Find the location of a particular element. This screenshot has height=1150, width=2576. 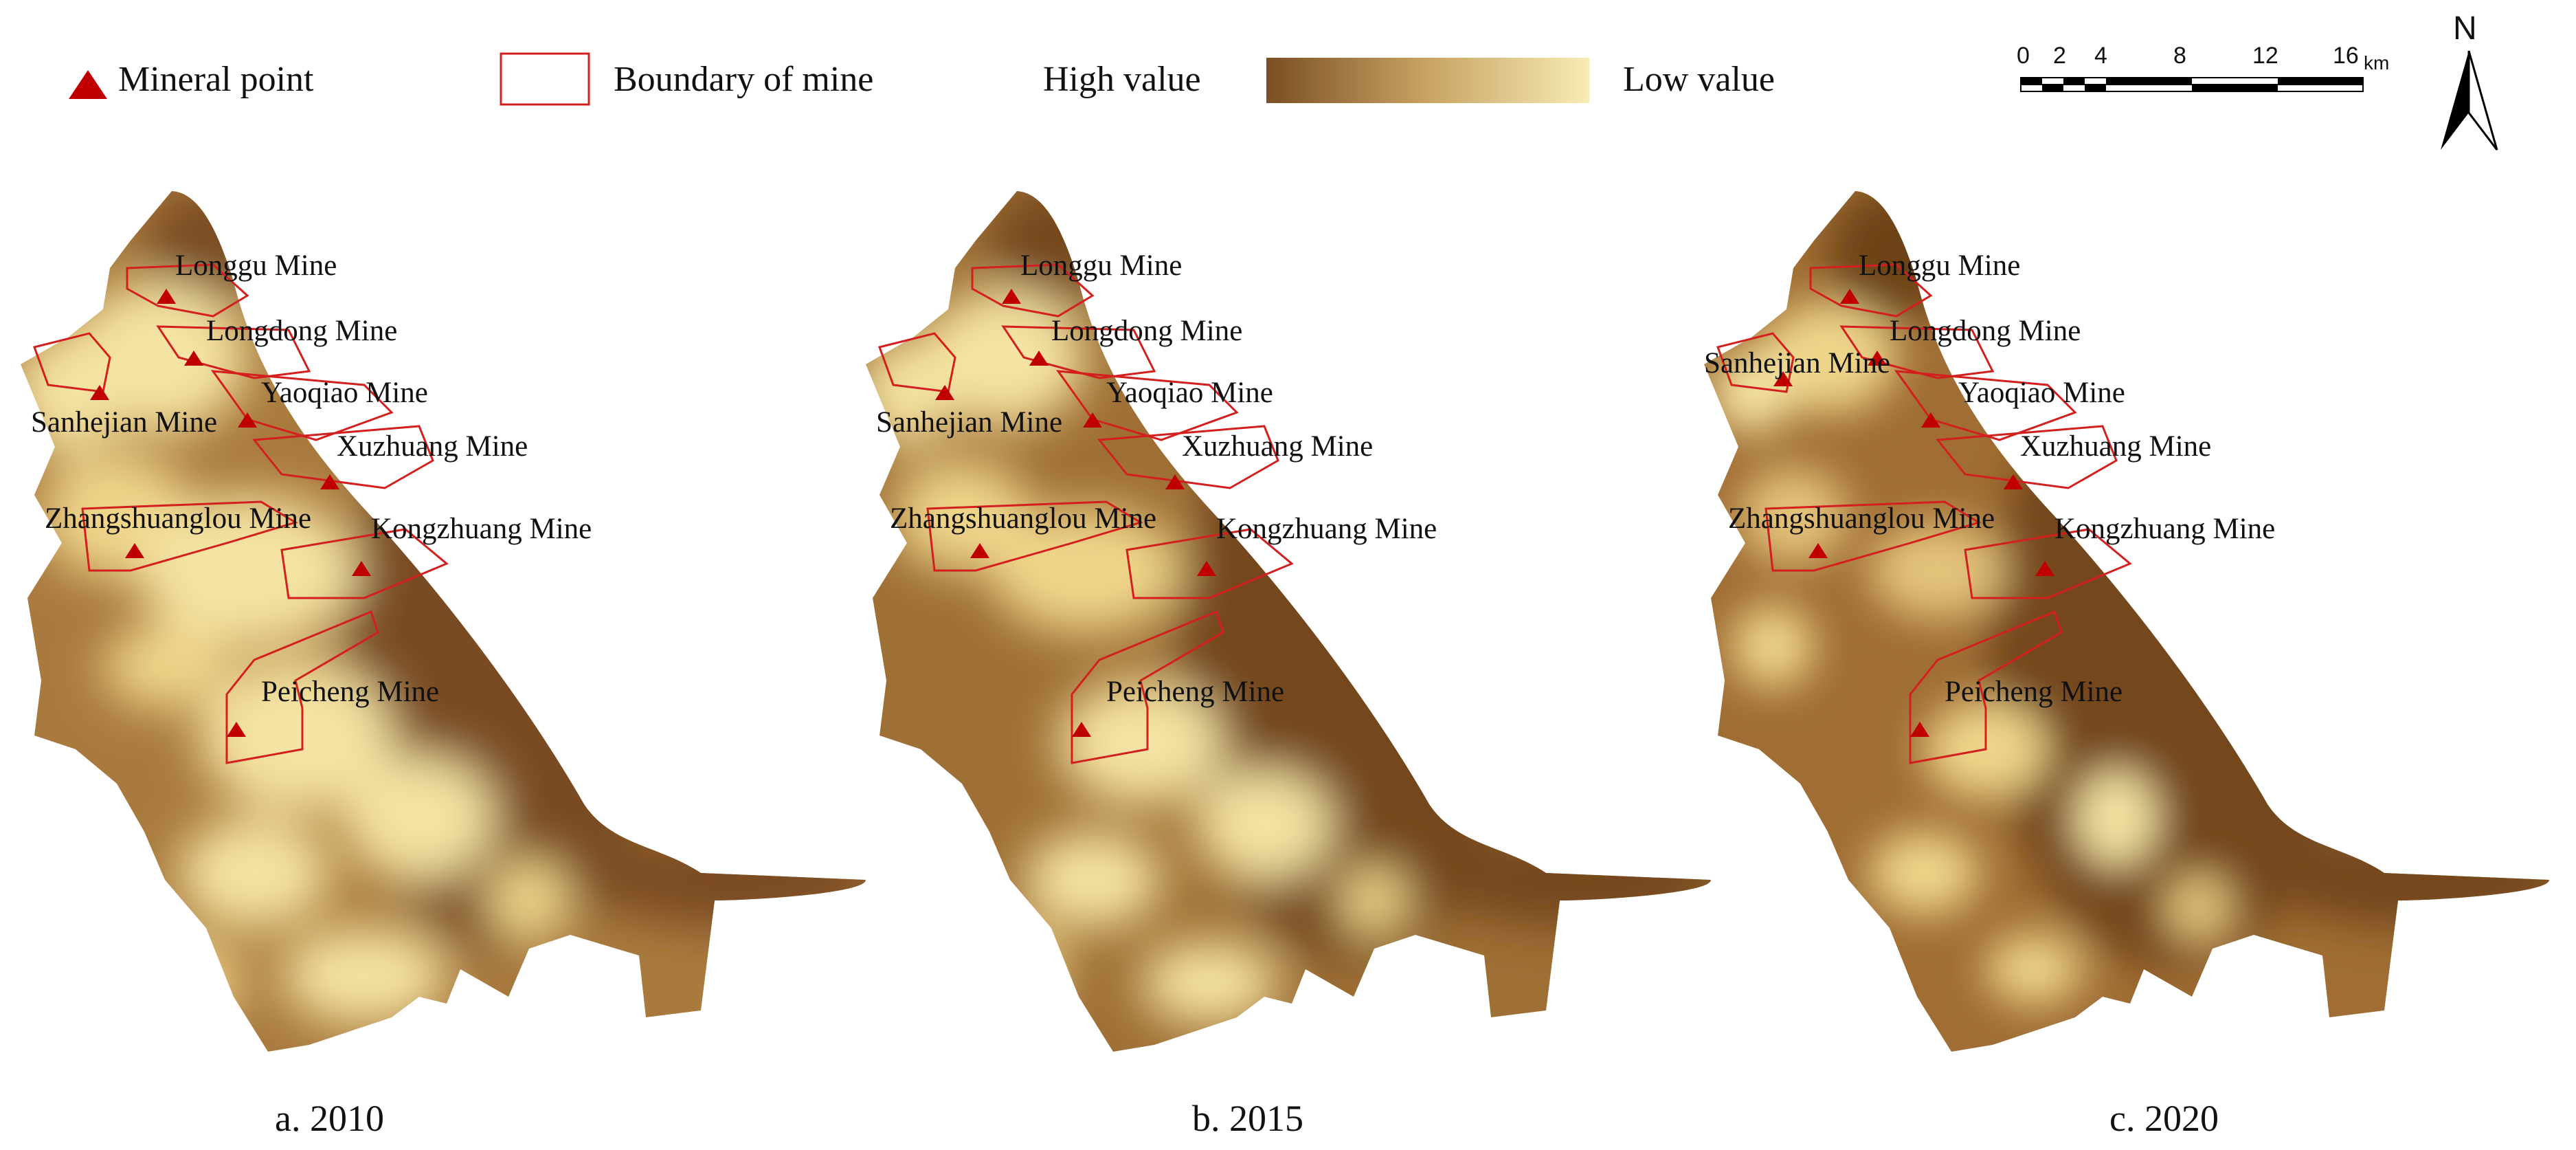

scale-bar is located at coordinates (2192, 84).